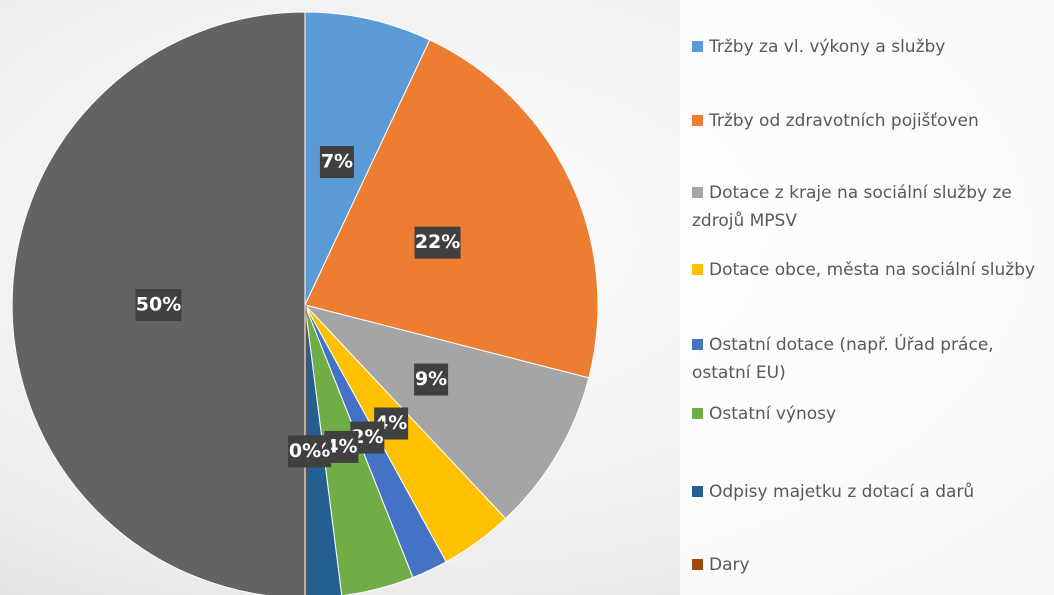 This screenshot has width=1054, height=595. What do you see at coordinates (872, 270) in the screenshot?
I see `legend-label: Dotace obce, města na sociální služby` at bounding box center [872, 270].